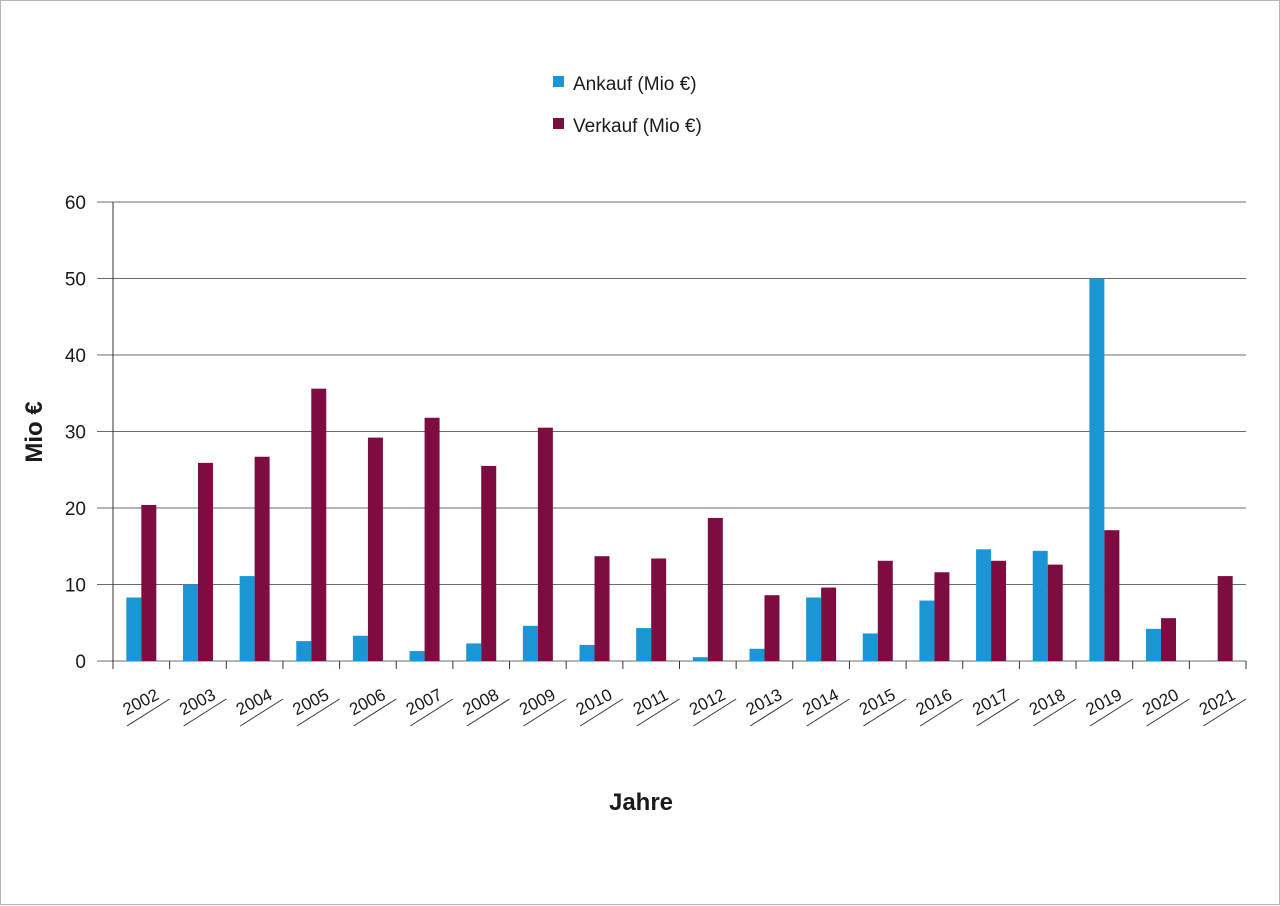 The width and height of the screenshot is (1280, 906). What do you see at coordinates (545, 544) in the screenshot?
I see `bar-verkauf-2009` at bounding box center [545, 544].